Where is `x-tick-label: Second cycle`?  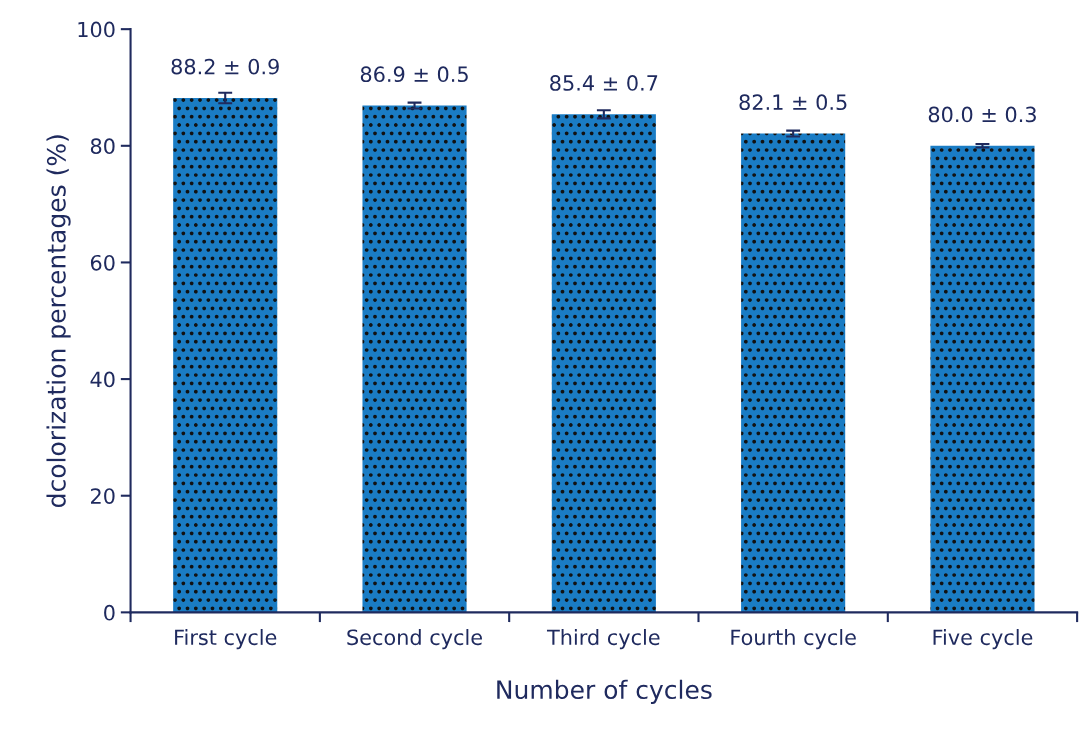
x-tick-label: Second cycle is located at coordinates (414, 639).